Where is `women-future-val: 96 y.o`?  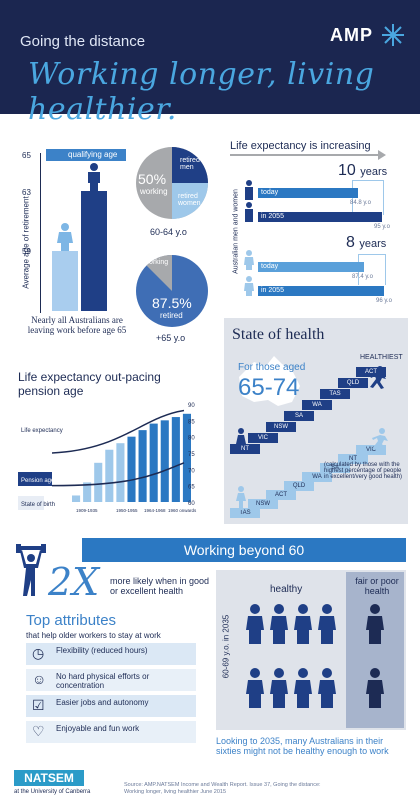 women-future-val: 96 y.o is located at coordinates (384, 301).